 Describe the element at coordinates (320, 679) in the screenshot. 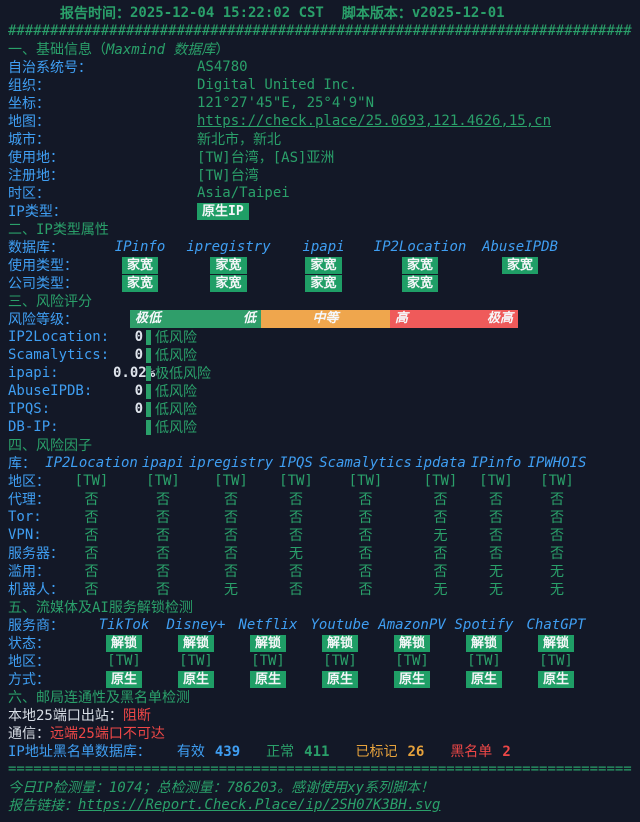

I see `row-stream-method: 方式： 原生 原生 原生 原生 原生 原生 原生` at that location.